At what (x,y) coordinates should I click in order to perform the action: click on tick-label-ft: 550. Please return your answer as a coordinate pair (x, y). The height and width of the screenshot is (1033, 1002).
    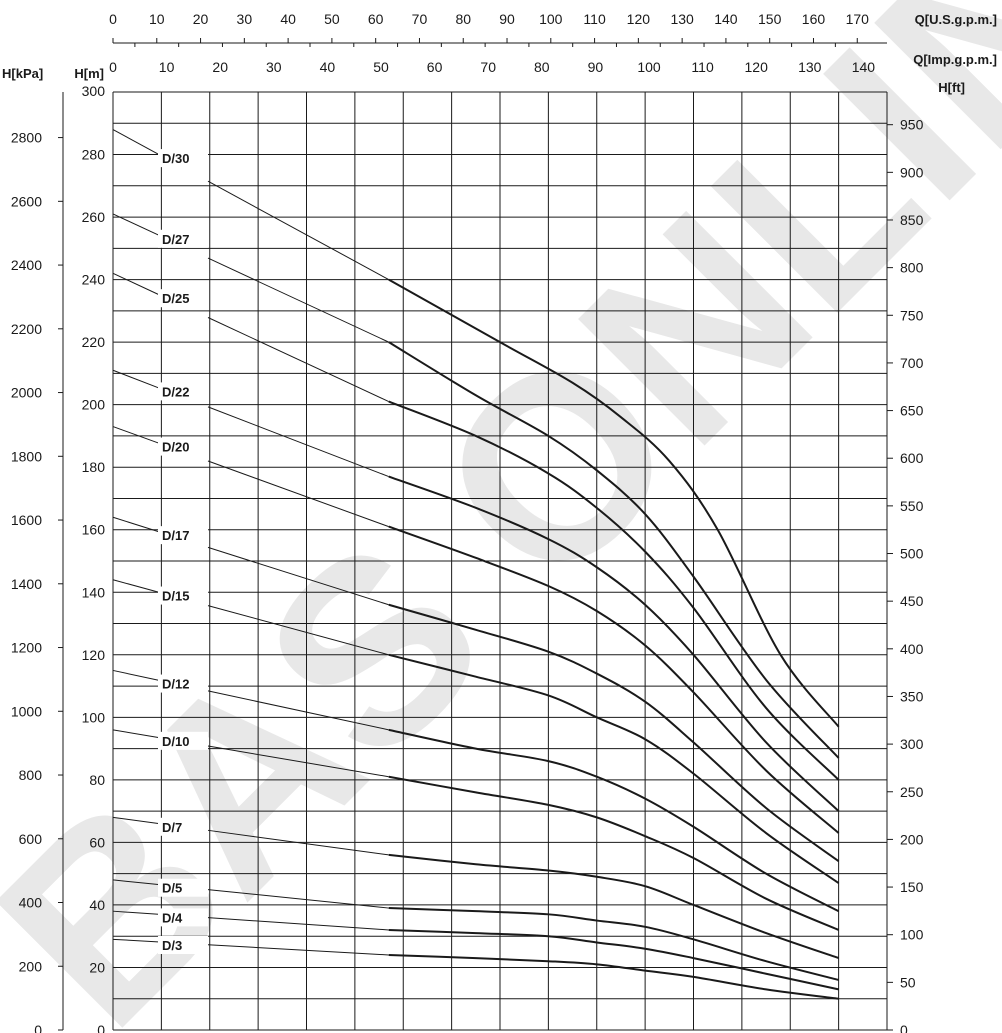
    Looking at the image, I should click on (912, 506).